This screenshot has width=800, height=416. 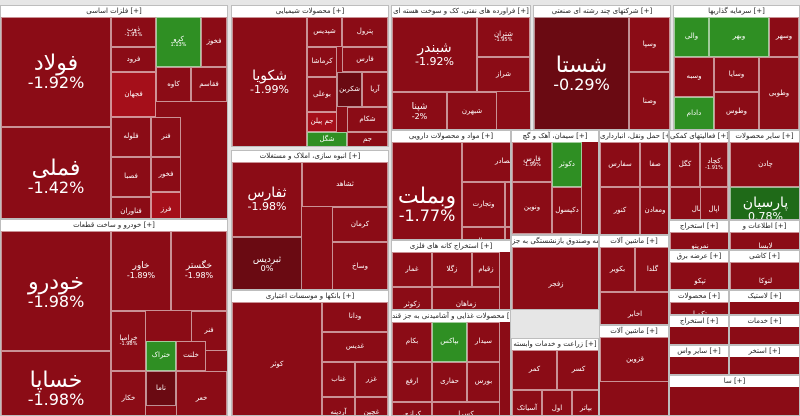 What do you see at coordinates (691, 37) in the screenshot?
I see `tile-vali: والی` at bounding box center [691, 37].